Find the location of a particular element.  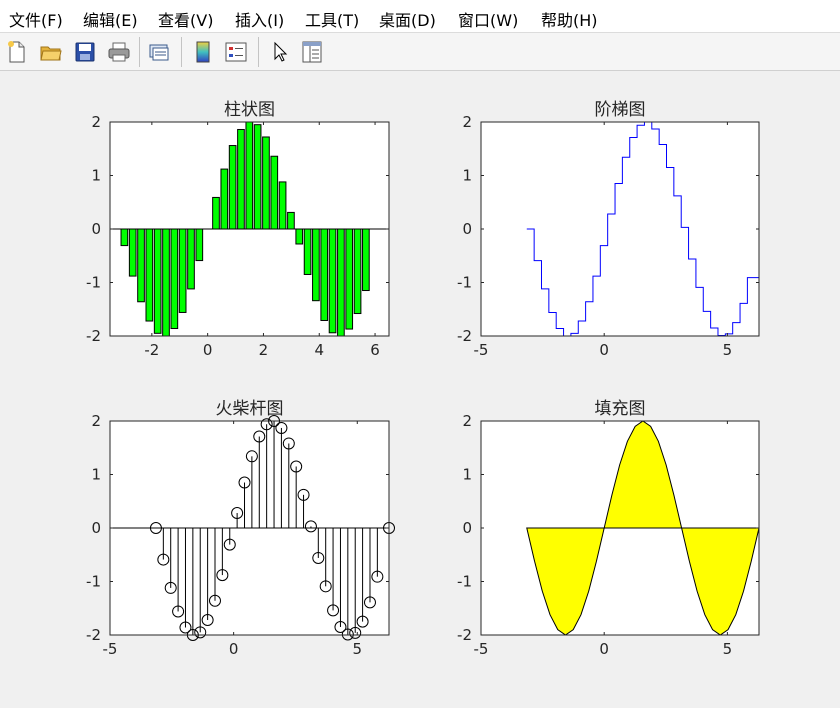

chart-title: 填充图 is located at coordinates (620, 409).